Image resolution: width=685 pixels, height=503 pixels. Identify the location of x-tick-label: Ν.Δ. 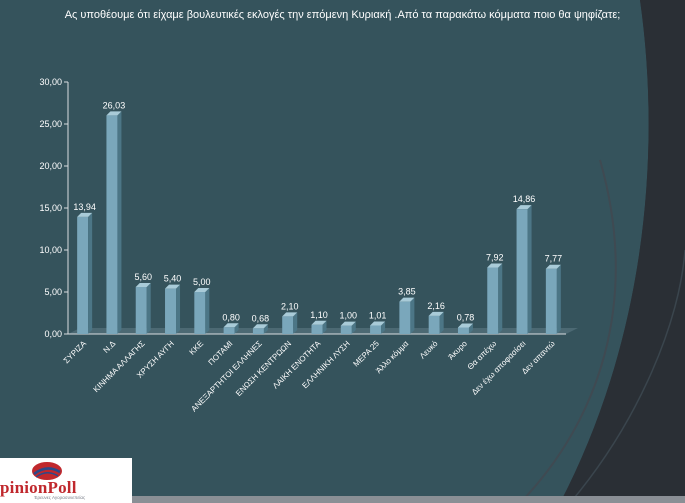
(110, 347).